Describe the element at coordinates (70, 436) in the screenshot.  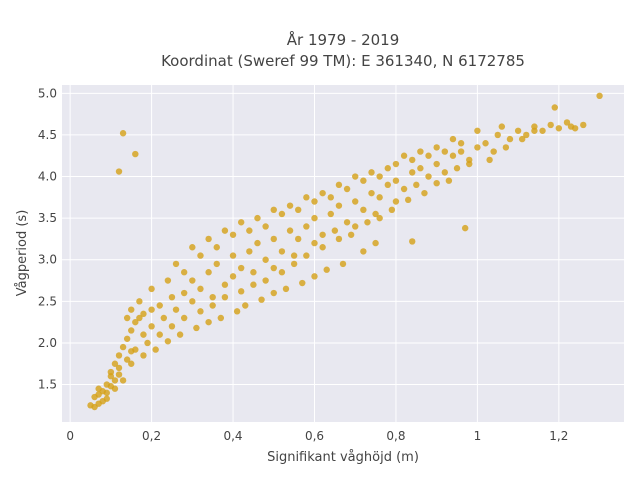
I see `x-tick-label: 0` at that location.